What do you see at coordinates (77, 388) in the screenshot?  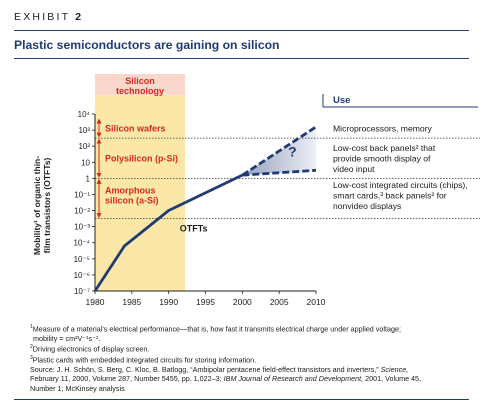 I see `source-3-text: Number 1; McKinsey analysis` at bounding box center [77, 388].